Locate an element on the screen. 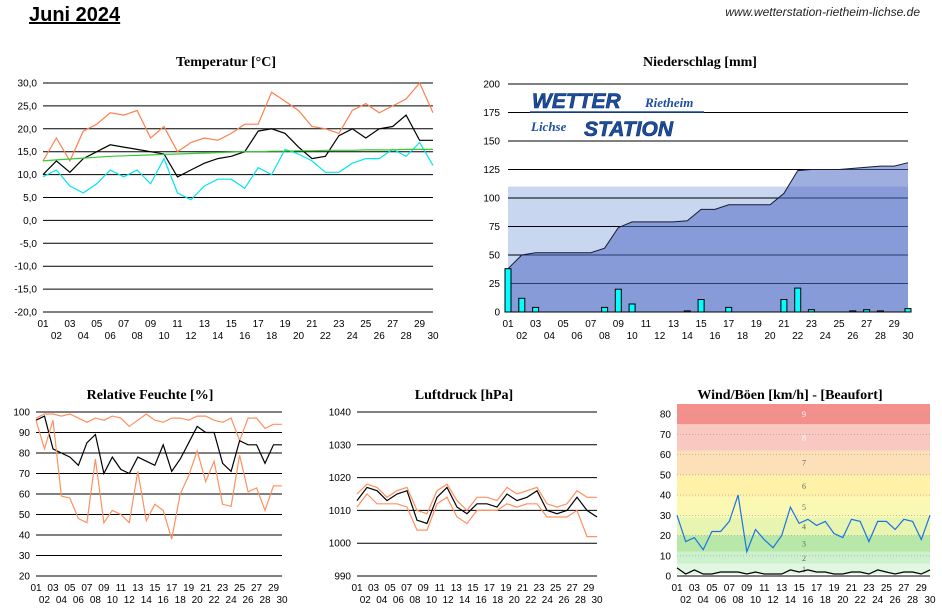 The image size is (942, 614). x-tick-label: 22 is located at coordinates (531, 600).